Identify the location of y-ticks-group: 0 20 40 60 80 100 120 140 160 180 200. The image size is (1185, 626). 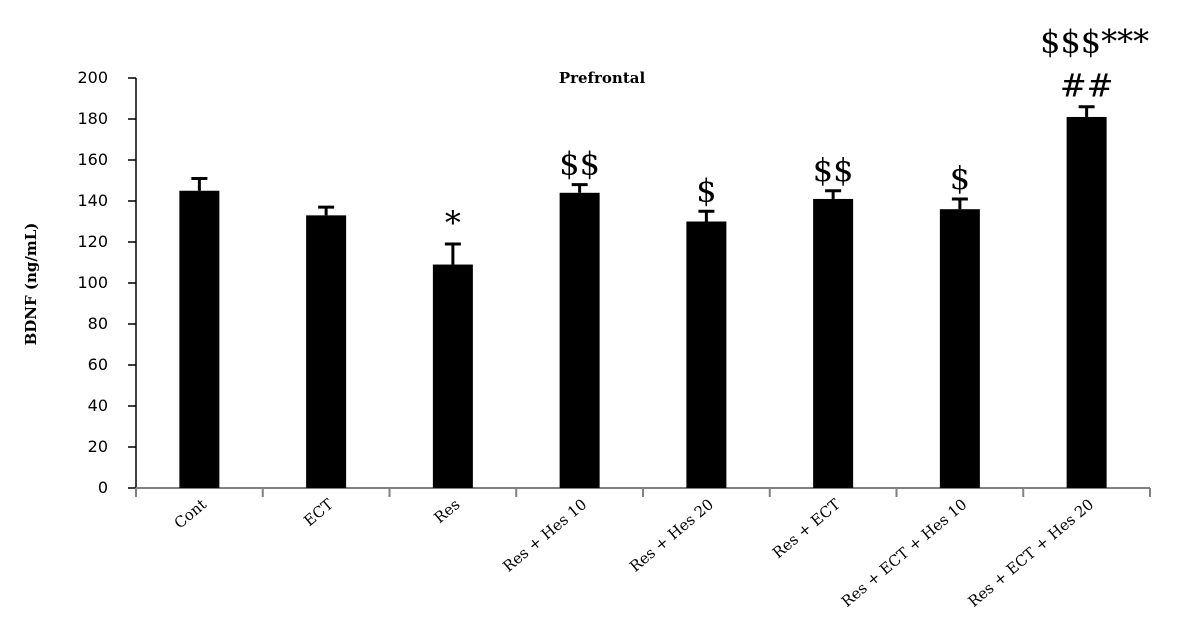
(106, 282).